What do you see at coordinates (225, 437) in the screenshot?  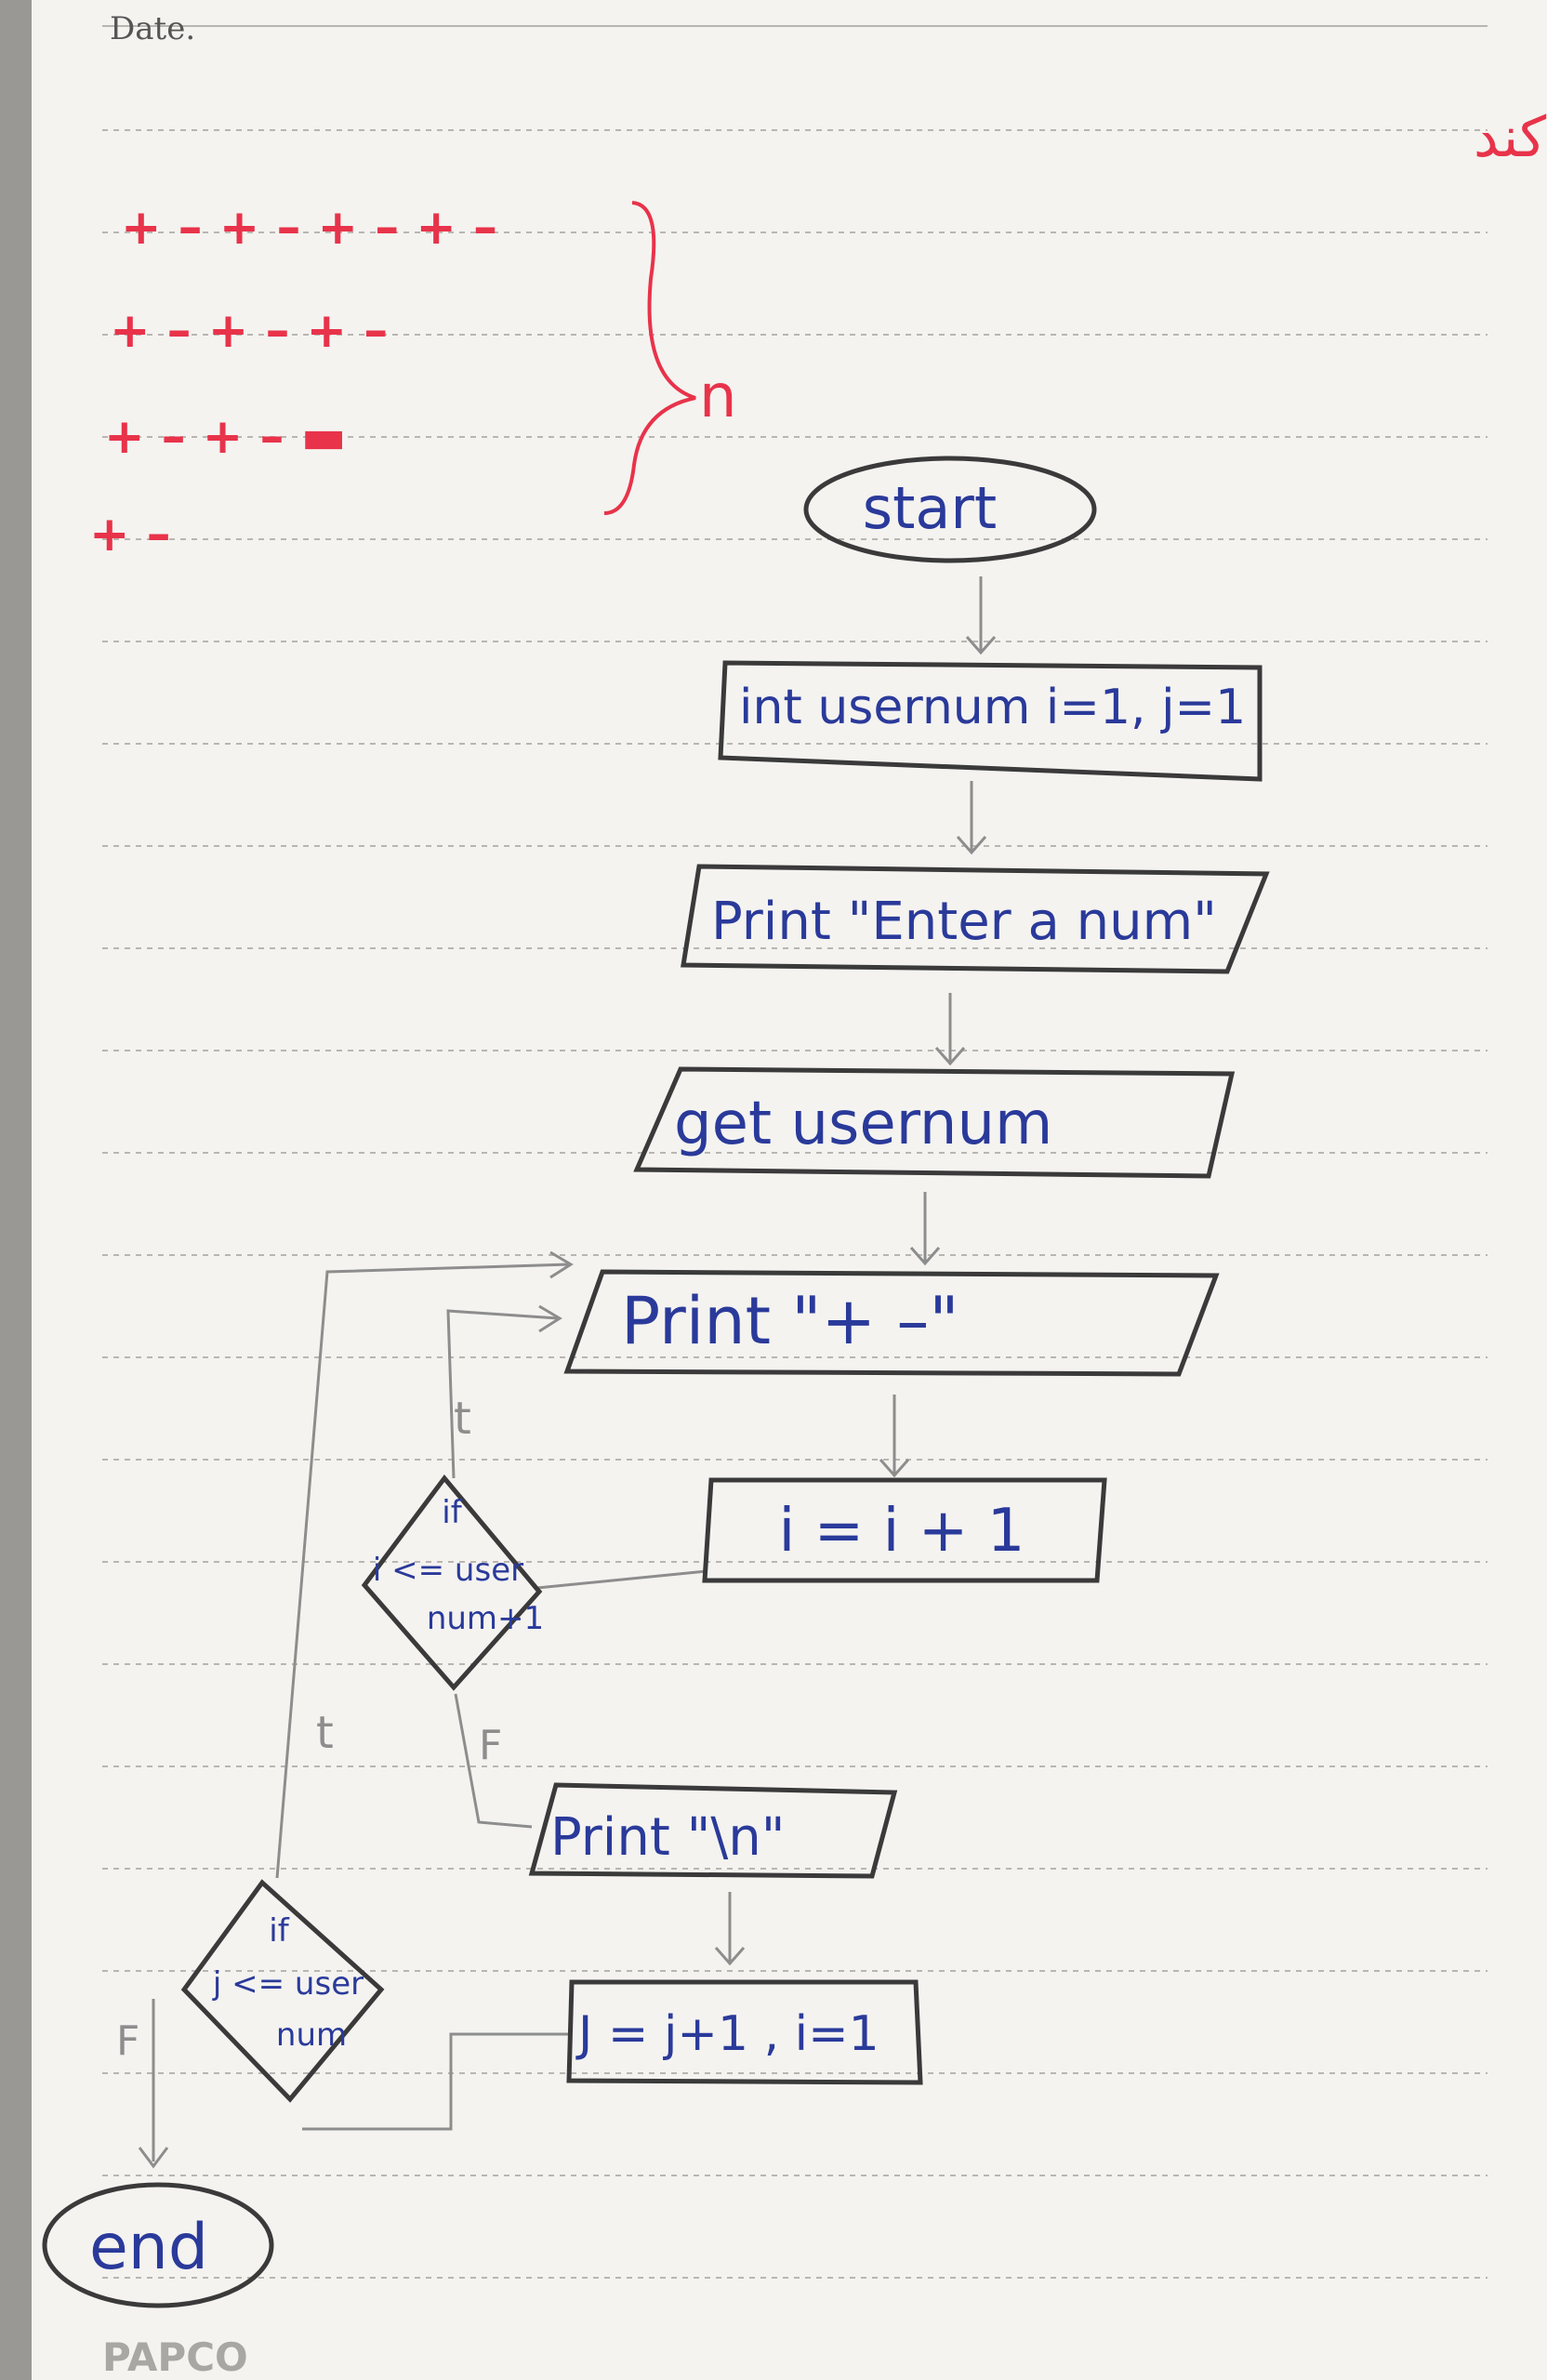 I see `pattern-row: + – + – ▬` at bounding box center [225, 437].